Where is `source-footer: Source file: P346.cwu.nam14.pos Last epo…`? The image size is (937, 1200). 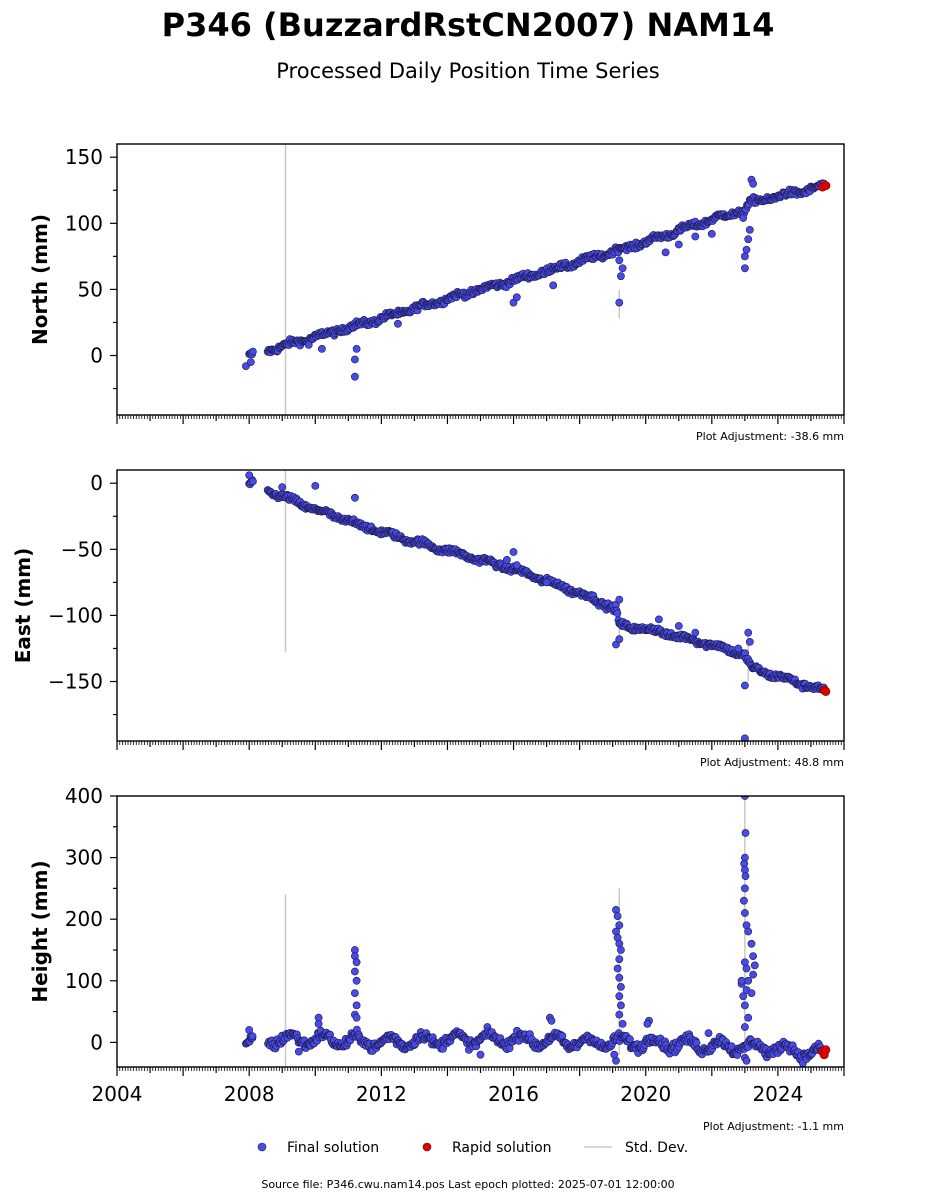
source-footer: Source file: P346.cwu.nam14.pos Last epo… is located at coordinates (467, 1184).